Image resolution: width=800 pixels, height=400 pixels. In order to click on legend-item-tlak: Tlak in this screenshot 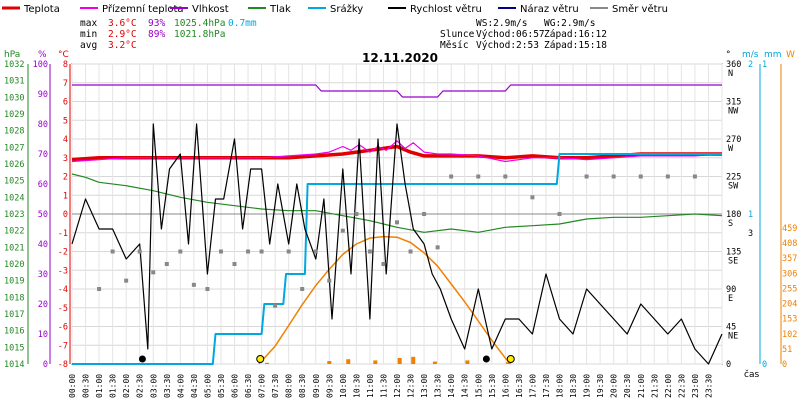, I will do `click(269, 9)`.